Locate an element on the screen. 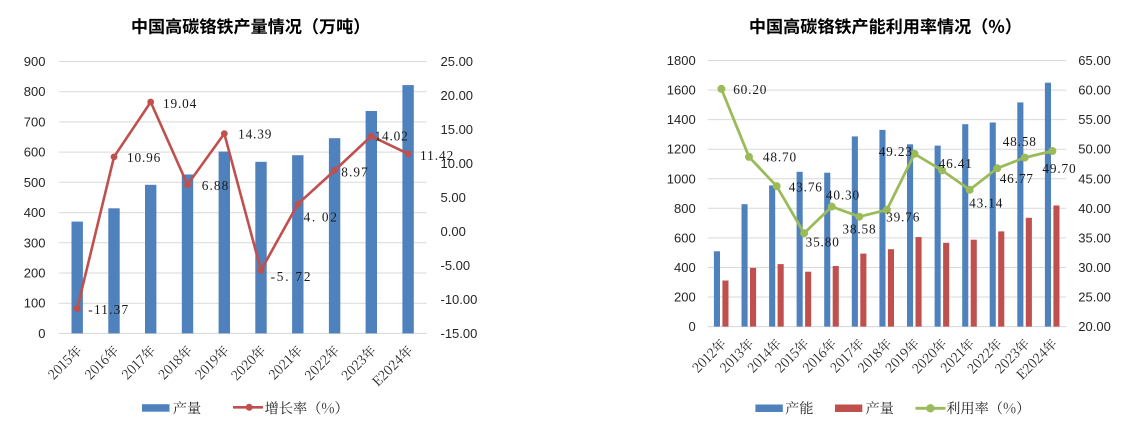 The height and width of the screenshot is (435, 1137). svg-text: 46.41 is located at coordinates (955, 163).